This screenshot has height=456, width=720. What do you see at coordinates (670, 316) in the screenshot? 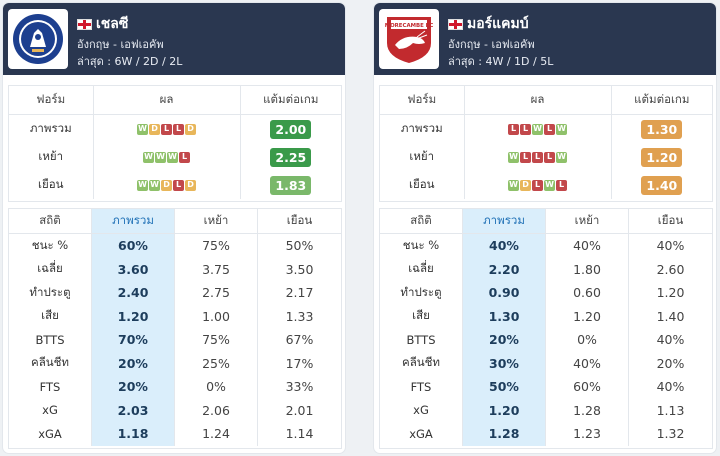
I see `stat-away: 1.40` at bounding box center [670, 316].